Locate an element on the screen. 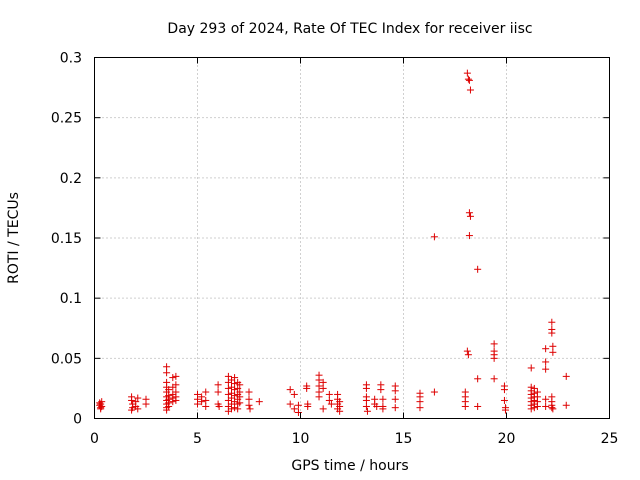 The width and height of the screenshot is (640, 480). y-tick-label: 0.3 is located at coordinates (71, 59).